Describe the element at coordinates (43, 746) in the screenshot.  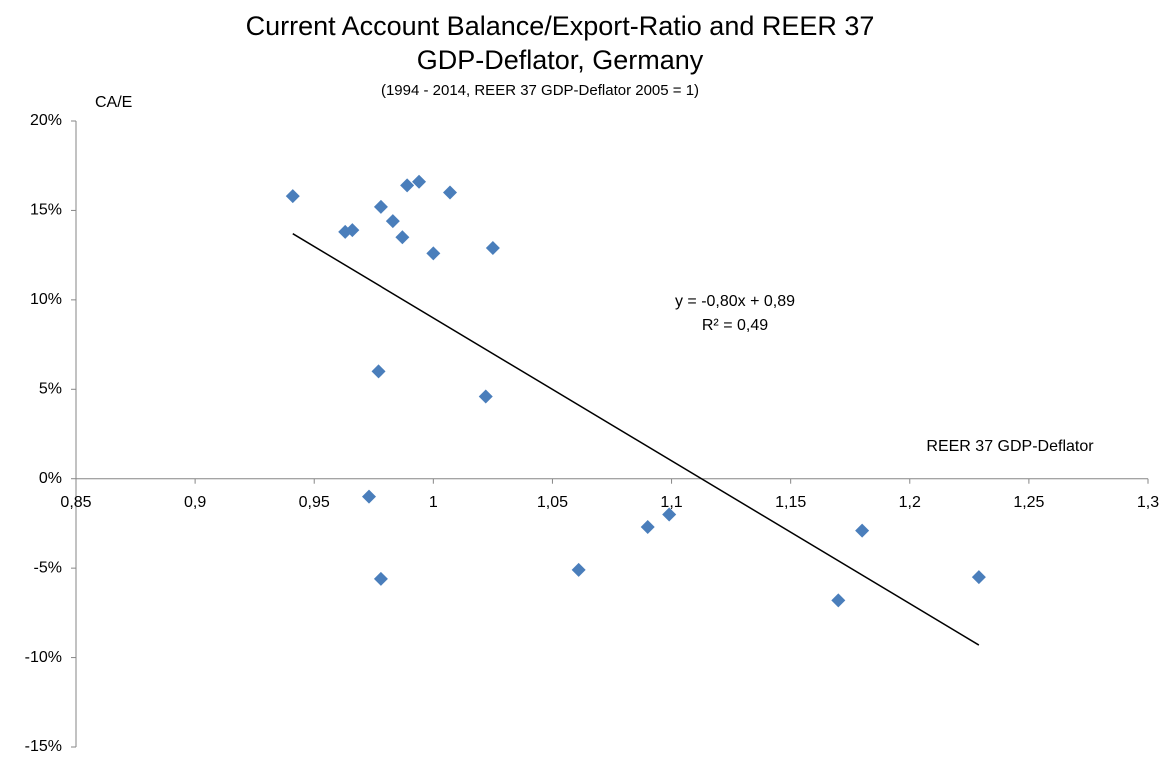
I see `y-tick-label: -15%` at that location.